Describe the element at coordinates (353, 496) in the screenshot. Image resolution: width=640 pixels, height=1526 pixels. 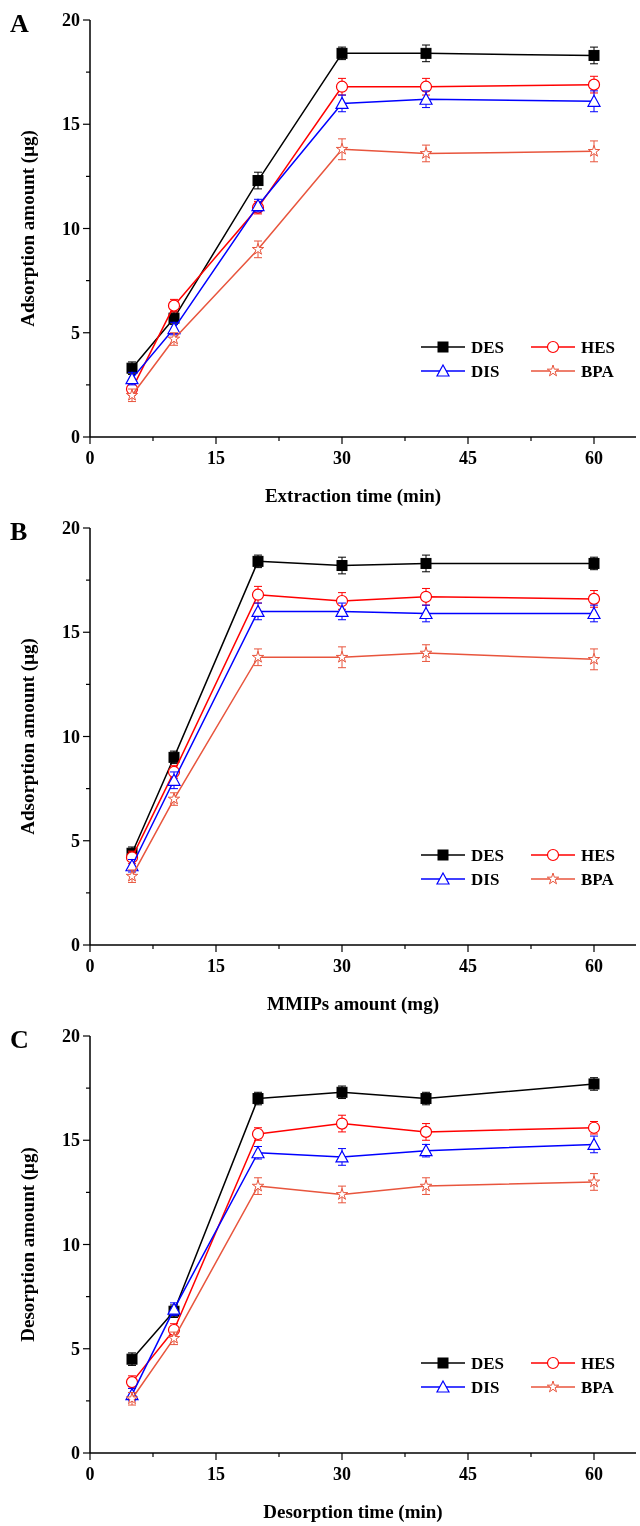
I see `x-axis-title: Extraction time (min)` at that location.